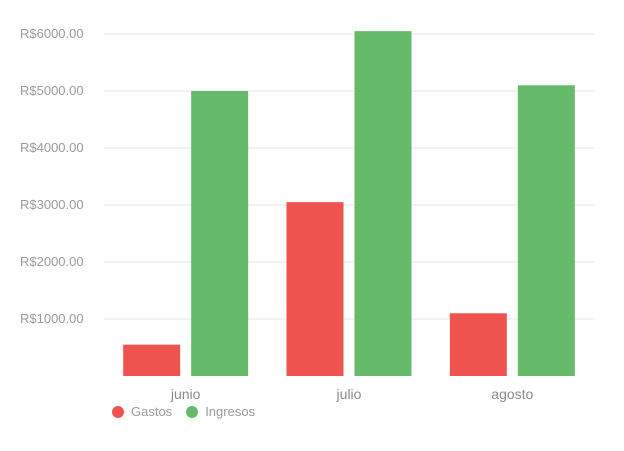 This screenshot has width=624, height=451. Describe the element at coordinates (52, 147) in the screenshot. I see `y-tick-label: R$4000.00` at that location.